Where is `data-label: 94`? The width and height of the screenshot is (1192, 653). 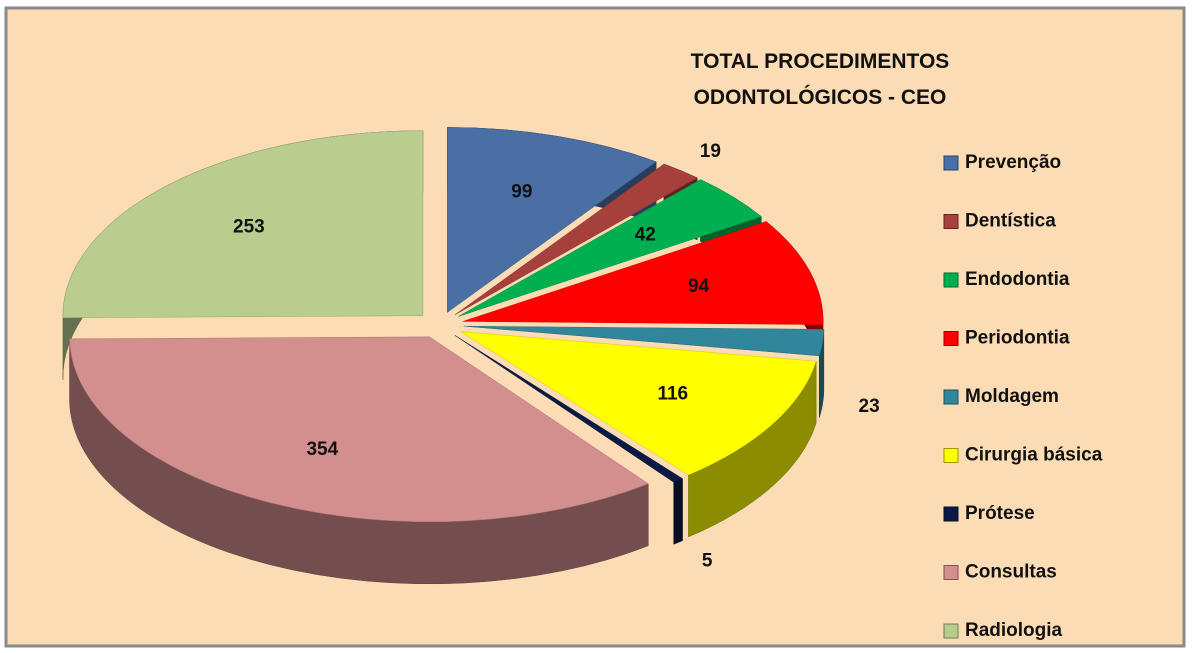 data-label: 94 is located at coordinates (699, 286).